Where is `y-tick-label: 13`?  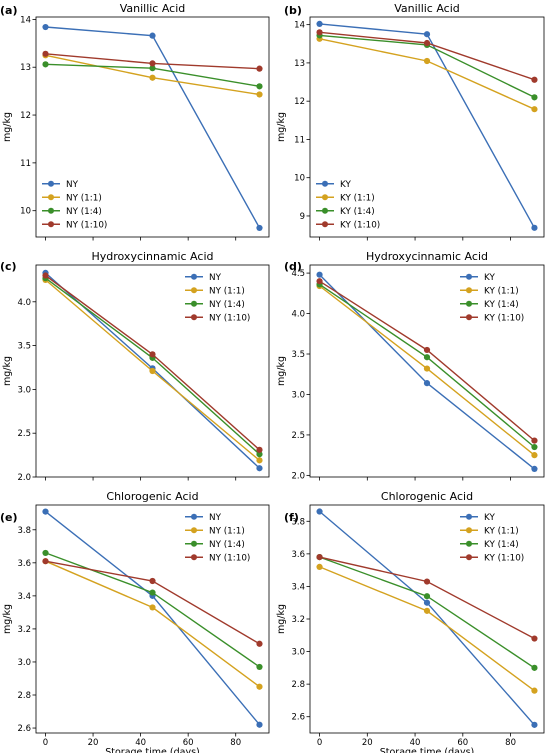 y-tick-label: 13 is located at coordinates (299, 64).